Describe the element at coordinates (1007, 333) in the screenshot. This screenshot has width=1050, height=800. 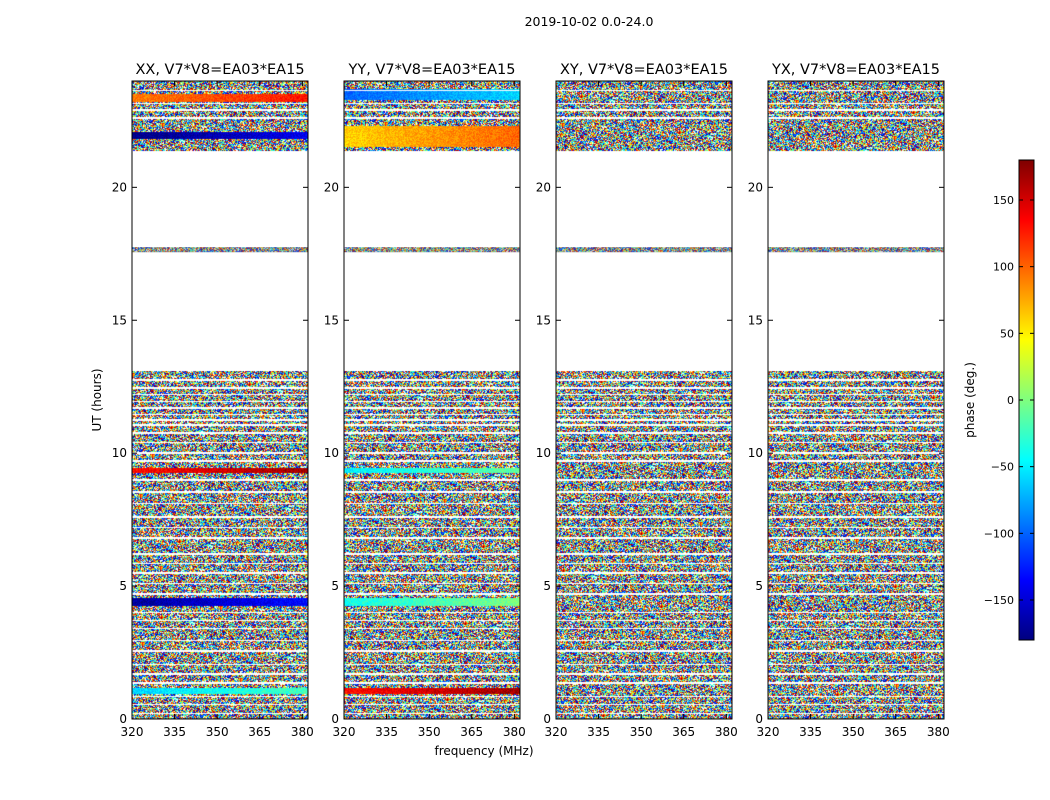
I see `colorbar-tick-label: 50` at that location.